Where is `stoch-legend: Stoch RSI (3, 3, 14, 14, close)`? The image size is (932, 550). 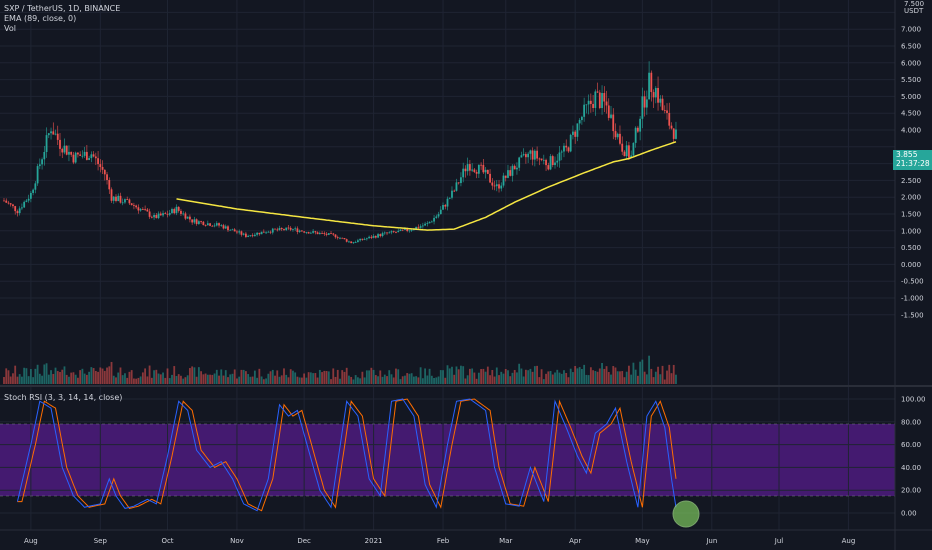 stoch-legend: Stoch RSI (3, 3, 14, 14, close) is located at coordinates (63, 397).